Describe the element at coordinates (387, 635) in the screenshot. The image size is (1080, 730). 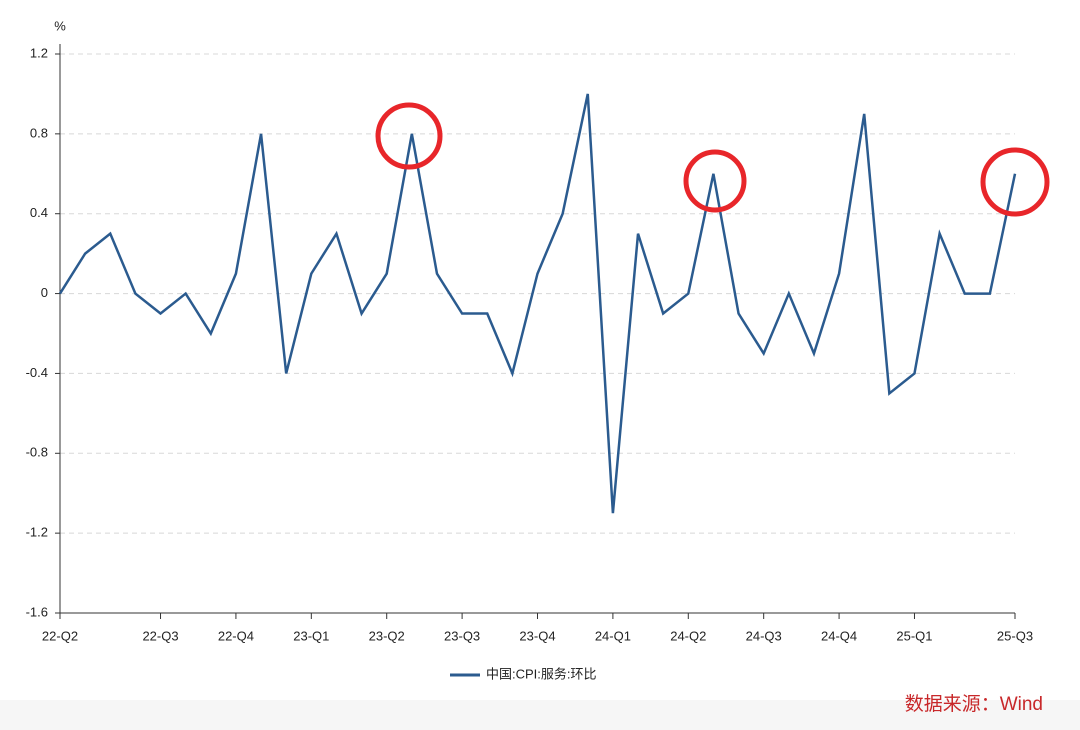
I see `x-tick-label: 23-Q2` at that location.